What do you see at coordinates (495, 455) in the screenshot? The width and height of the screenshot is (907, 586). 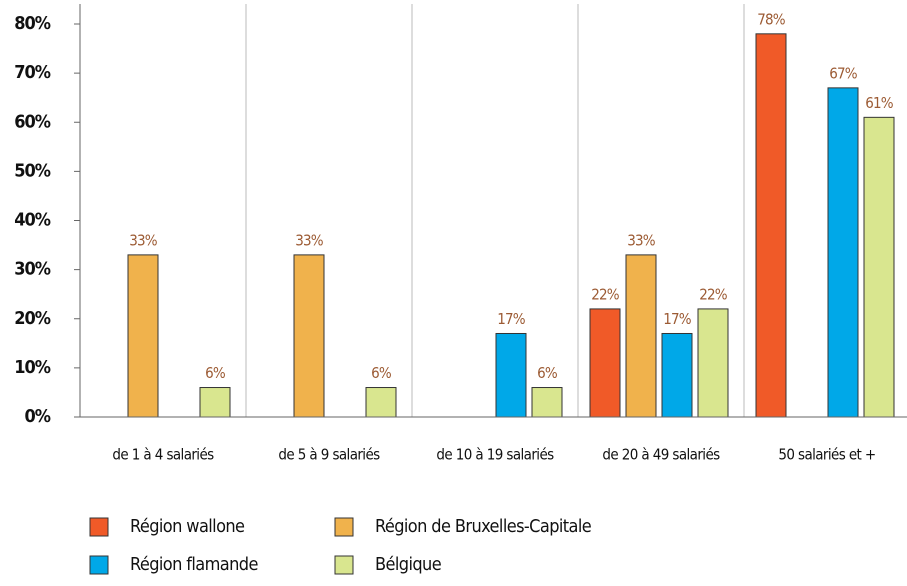 I see `x-tick-label: de 10 à 19 salariés` at bounding box center [495, 455].